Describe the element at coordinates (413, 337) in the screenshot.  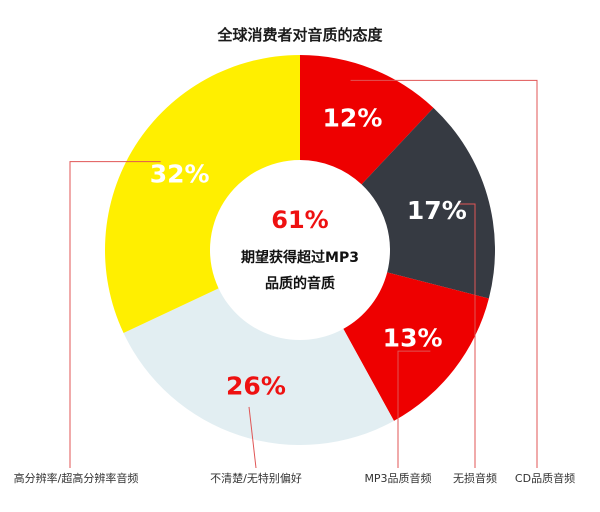
I see `slice-2-value-label: 13%` at that location.